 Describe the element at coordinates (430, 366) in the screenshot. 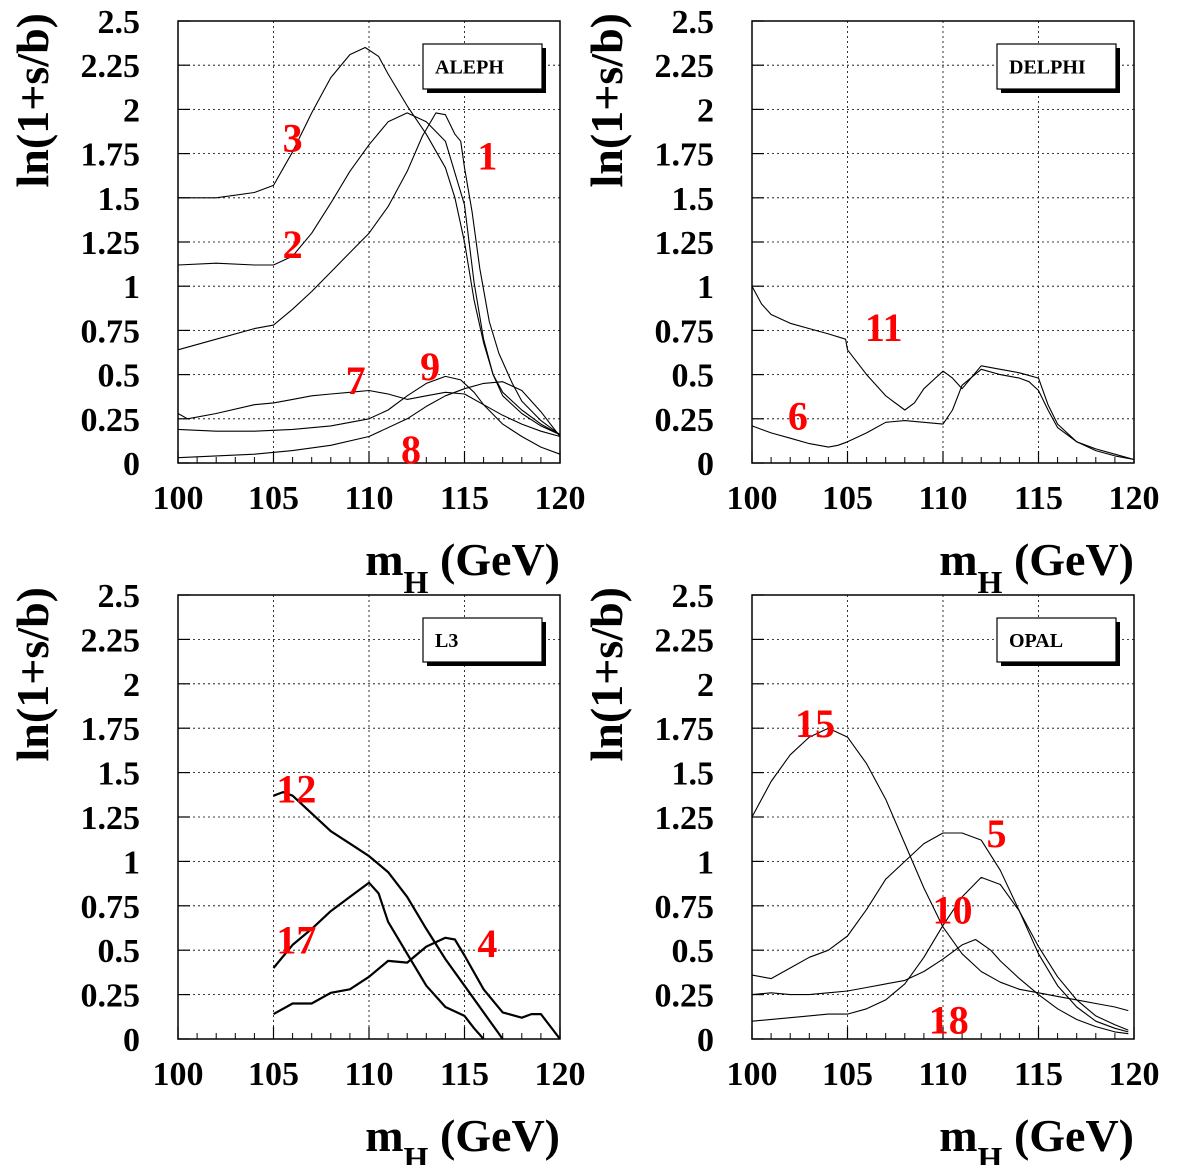

I see `curve-annotation: 9` at that location.